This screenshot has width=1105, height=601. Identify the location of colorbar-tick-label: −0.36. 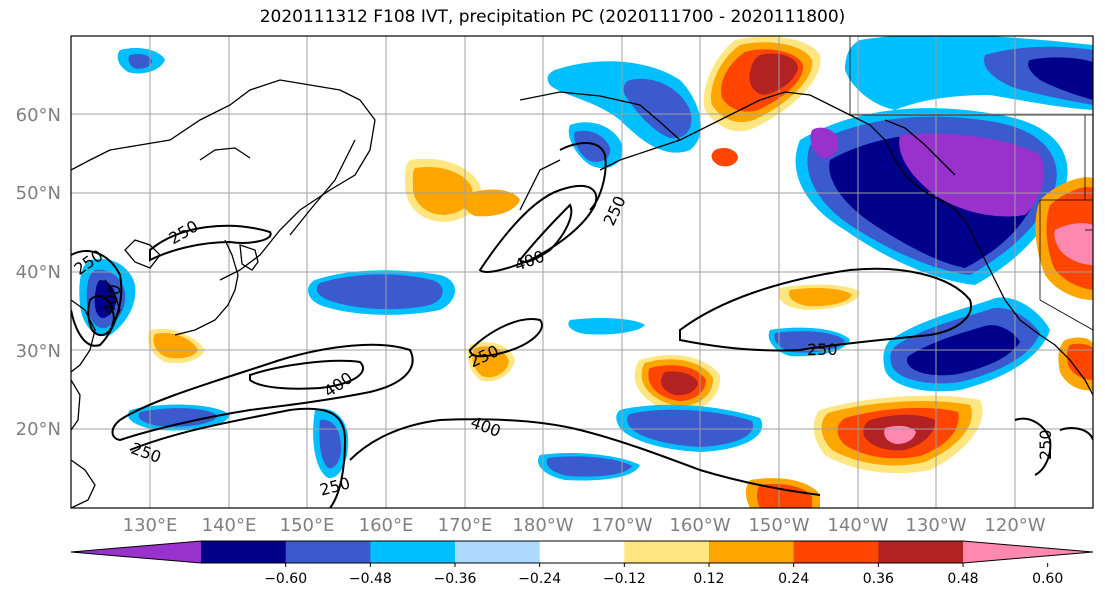
(455, 579).